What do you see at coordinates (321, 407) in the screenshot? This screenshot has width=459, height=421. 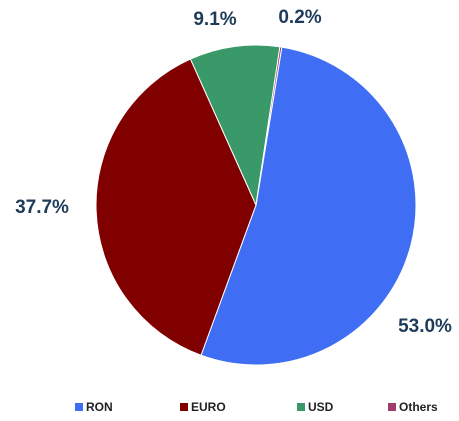 I see `legend-label: USD` at bounding box center [321, 407].